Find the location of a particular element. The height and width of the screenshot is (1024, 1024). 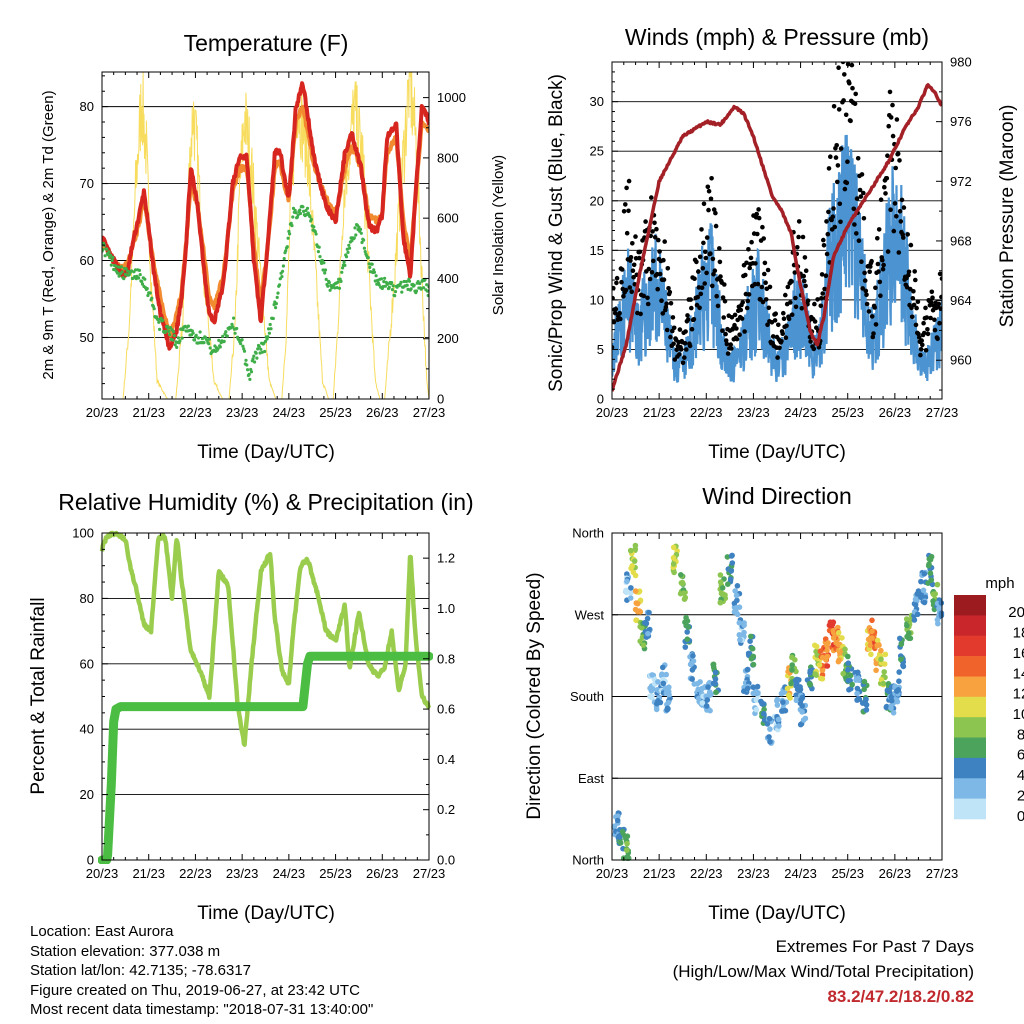

x-tick-label: 24/23 is located at coordinates (289, 412).